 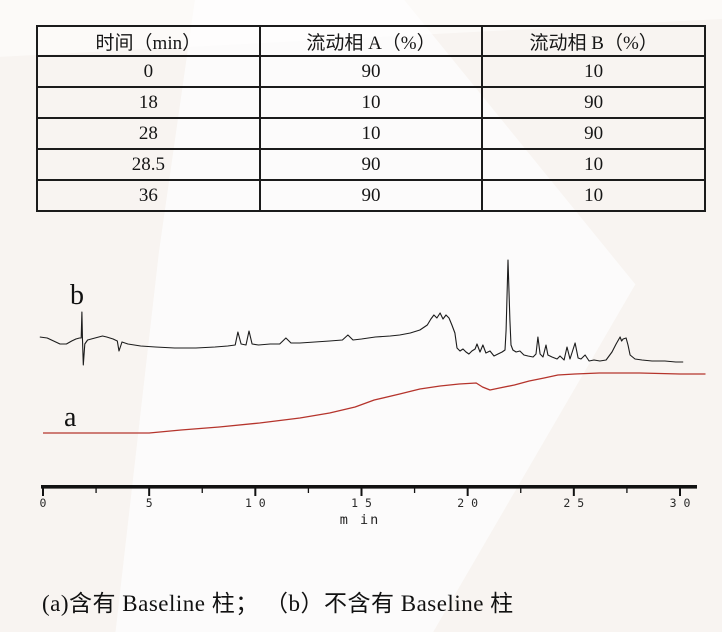 I want to click on x-axis-label: m in, so click(x=360, y=520).